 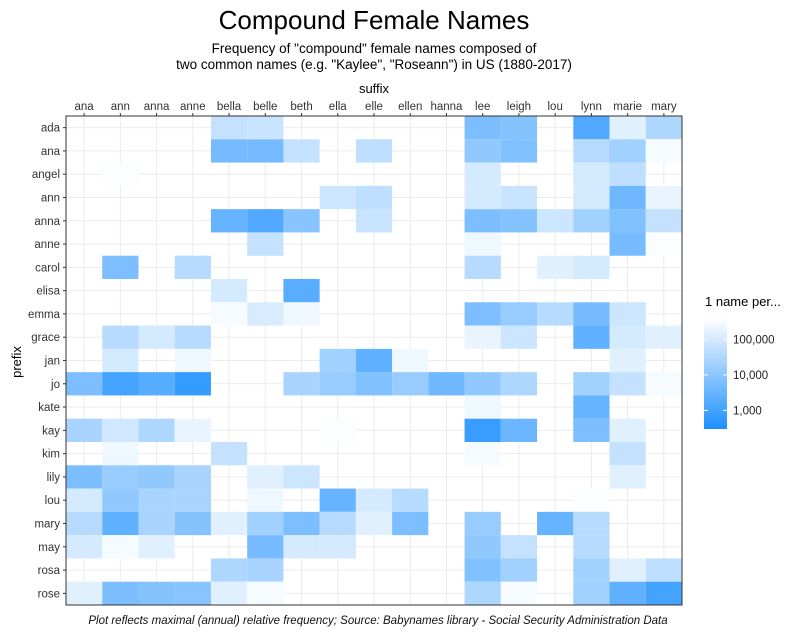 I want to click on cell-ann-lee, so click(x=482, y=197).